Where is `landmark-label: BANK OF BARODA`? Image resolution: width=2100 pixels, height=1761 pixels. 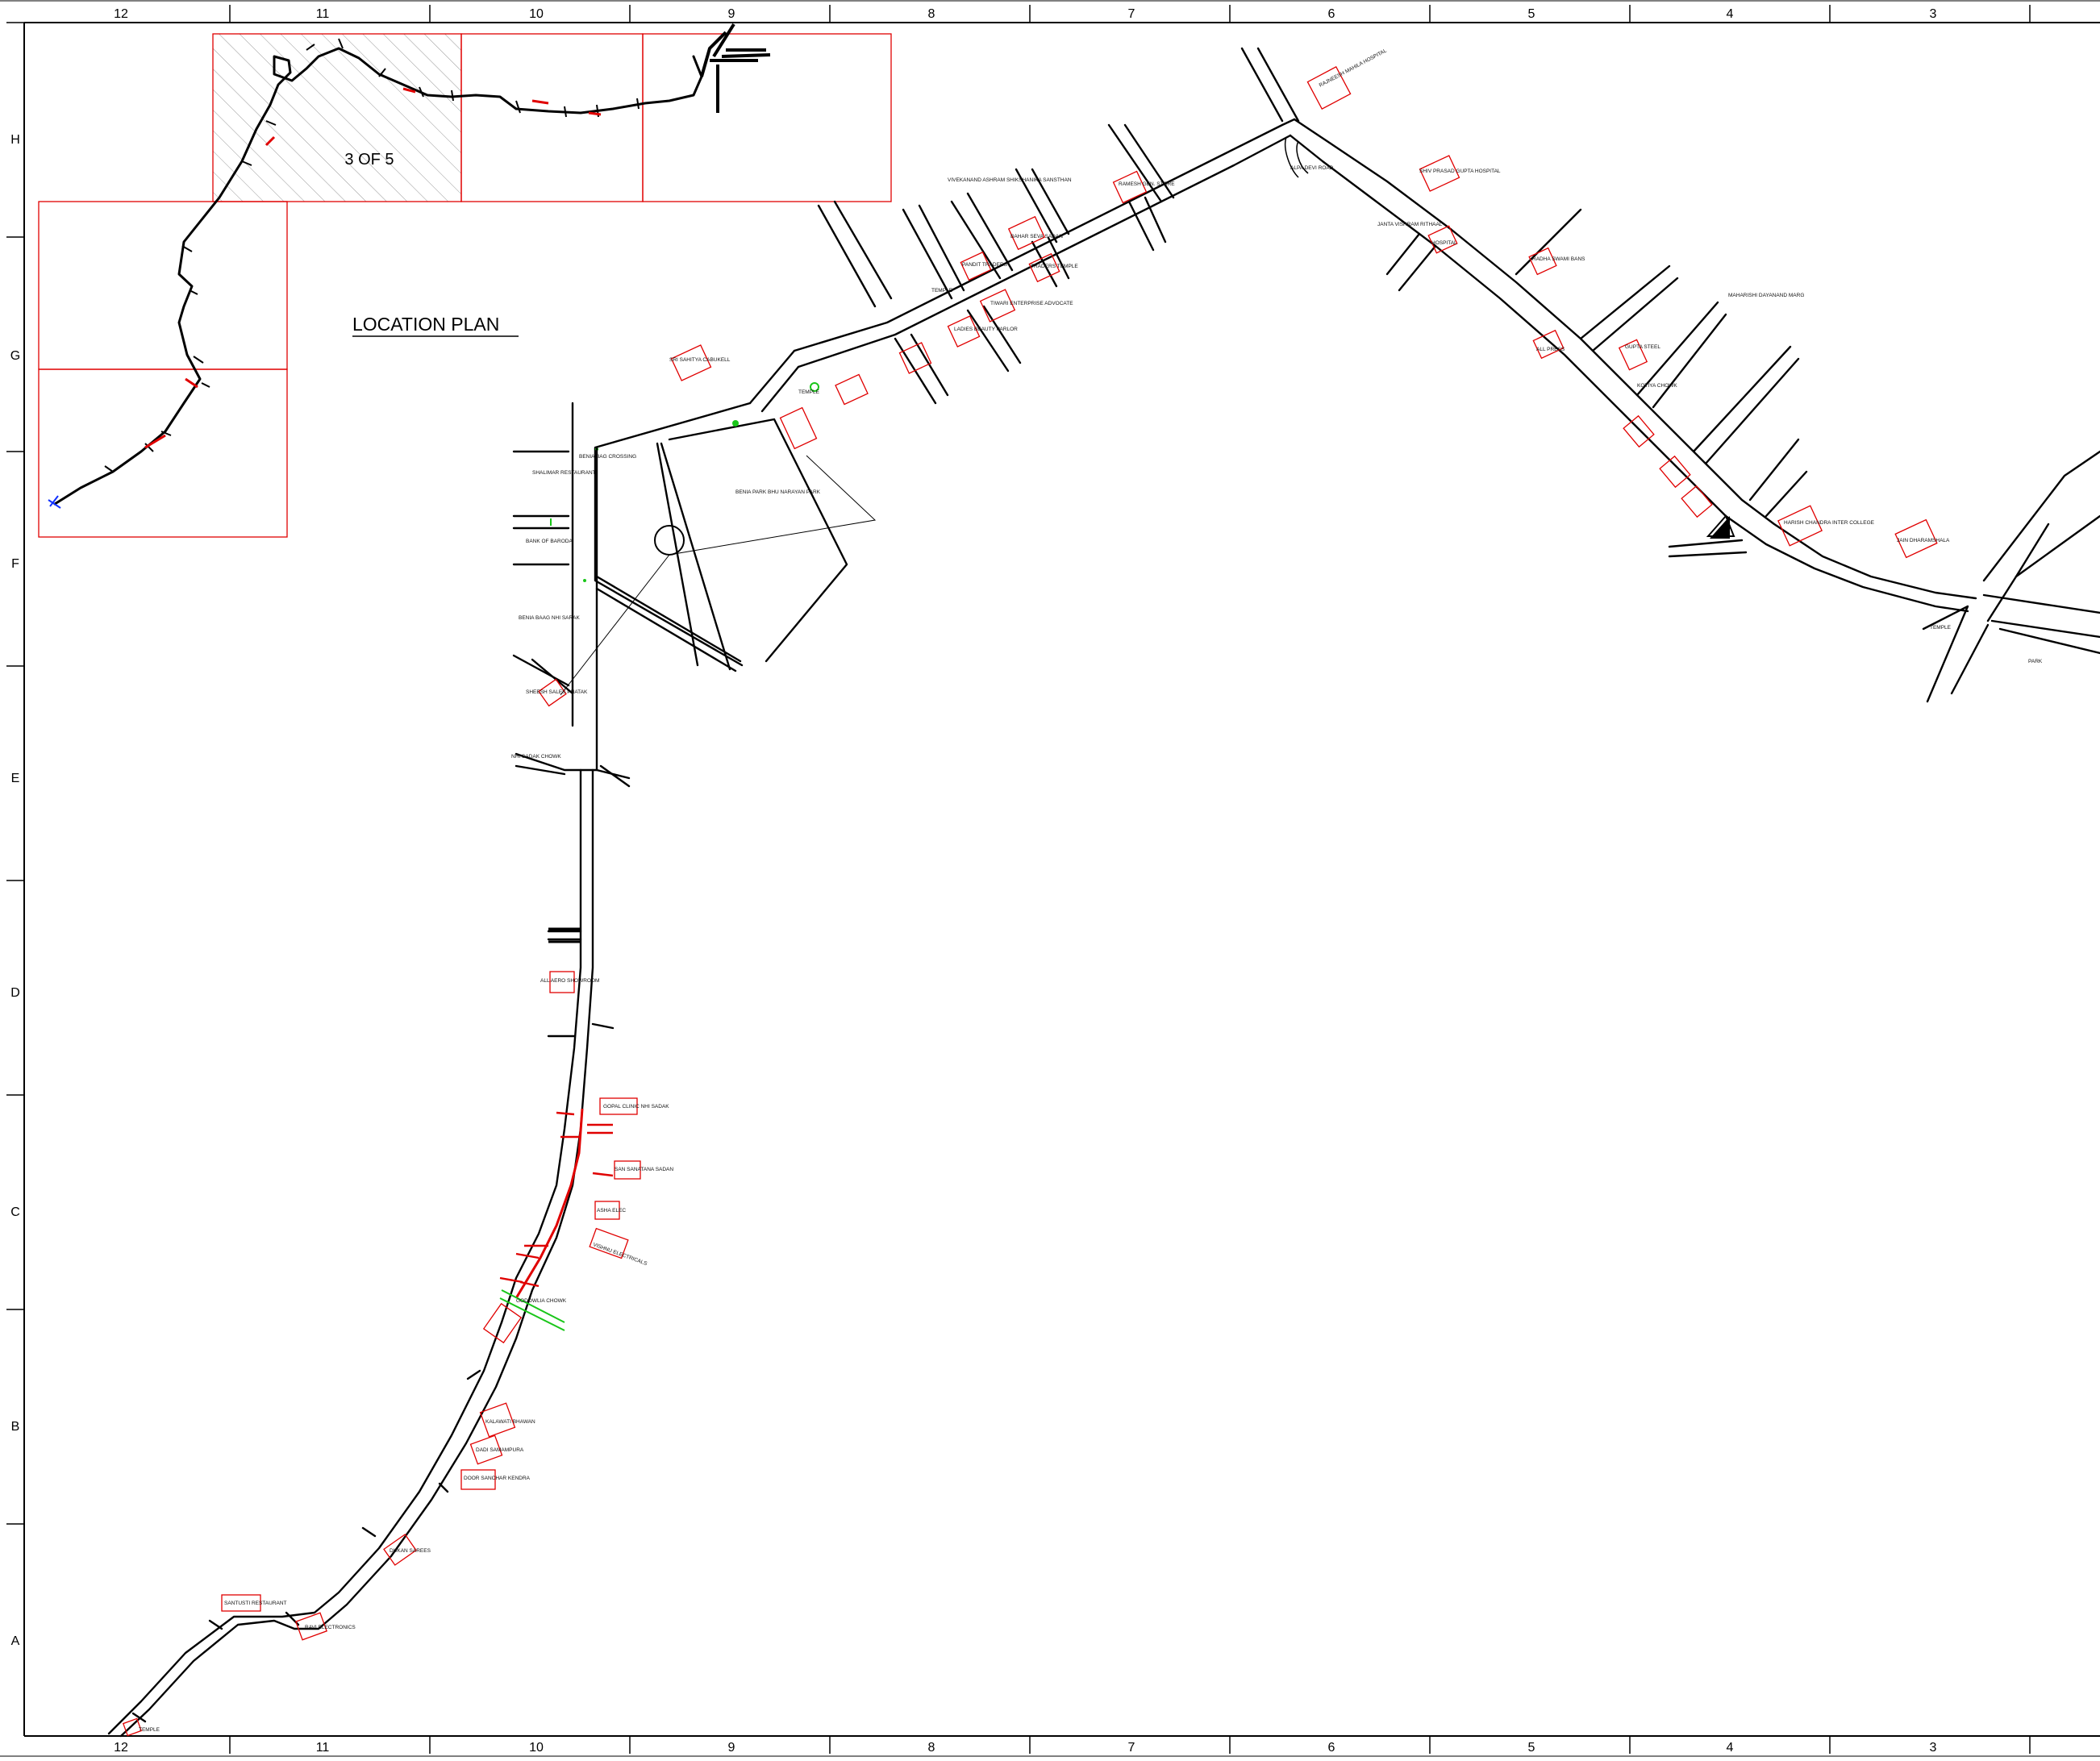
landmark-label: BANK OF BARODA is located at coordinates (549, 542).